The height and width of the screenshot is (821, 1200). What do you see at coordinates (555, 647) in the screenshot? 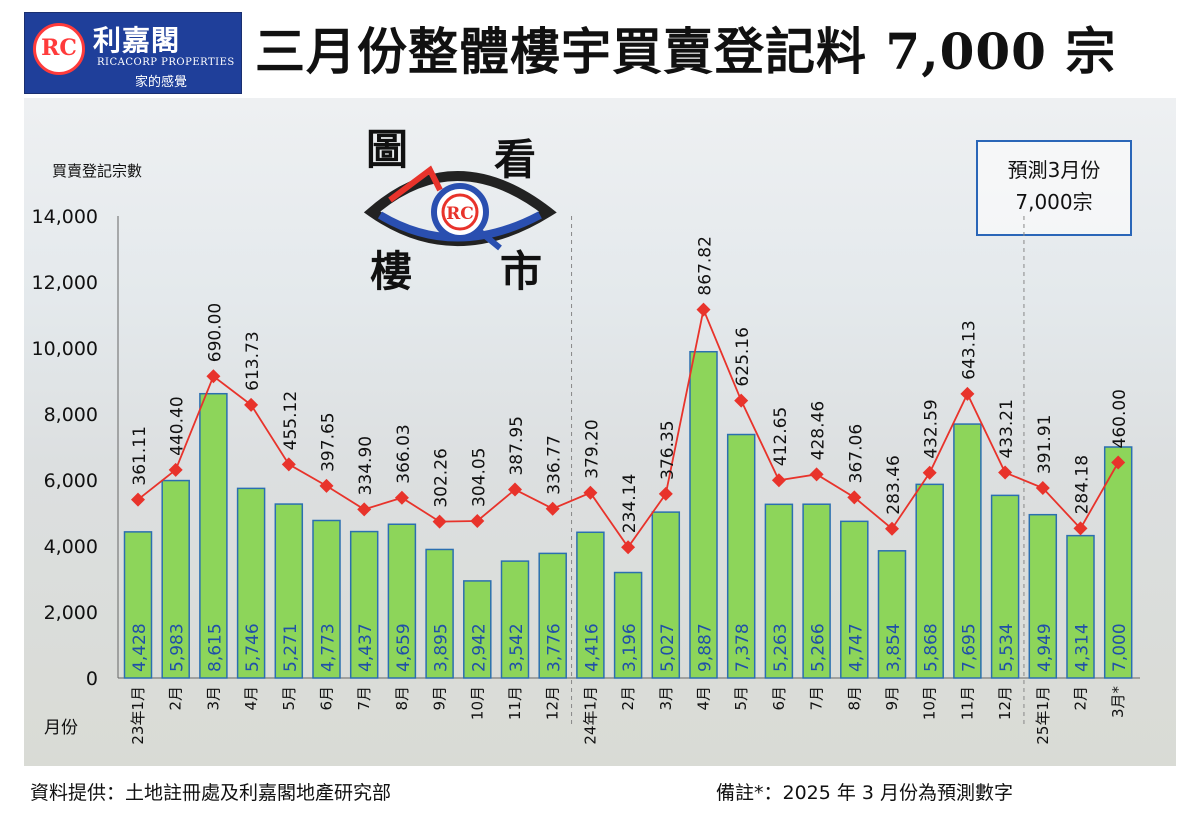
I see `bar-value-label: 3,776` at bounding box center [555, 647].